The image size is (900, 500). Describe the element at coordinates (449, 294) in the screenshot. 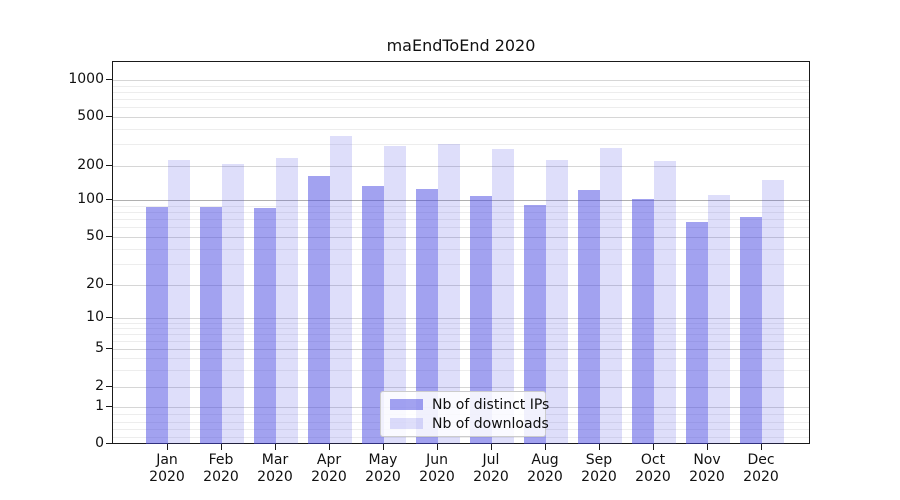

I see `bar-nb-of-downloads-jun` at that location.